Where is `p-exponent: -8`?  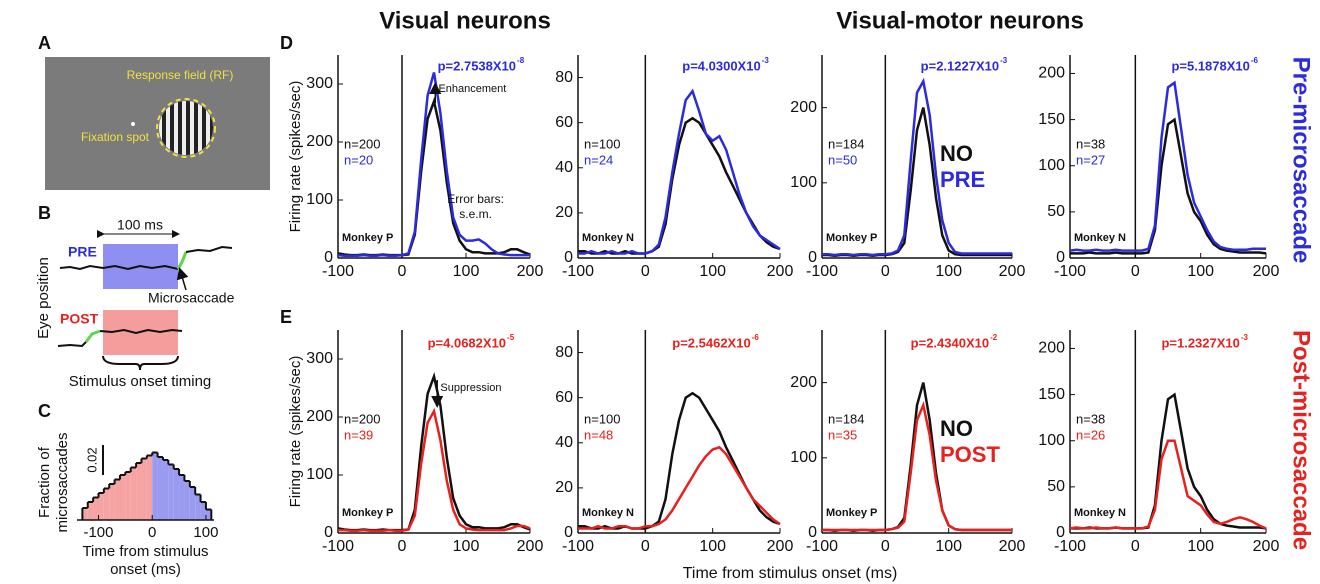
p-exponent: -8 is located at coordinates (521, 60).